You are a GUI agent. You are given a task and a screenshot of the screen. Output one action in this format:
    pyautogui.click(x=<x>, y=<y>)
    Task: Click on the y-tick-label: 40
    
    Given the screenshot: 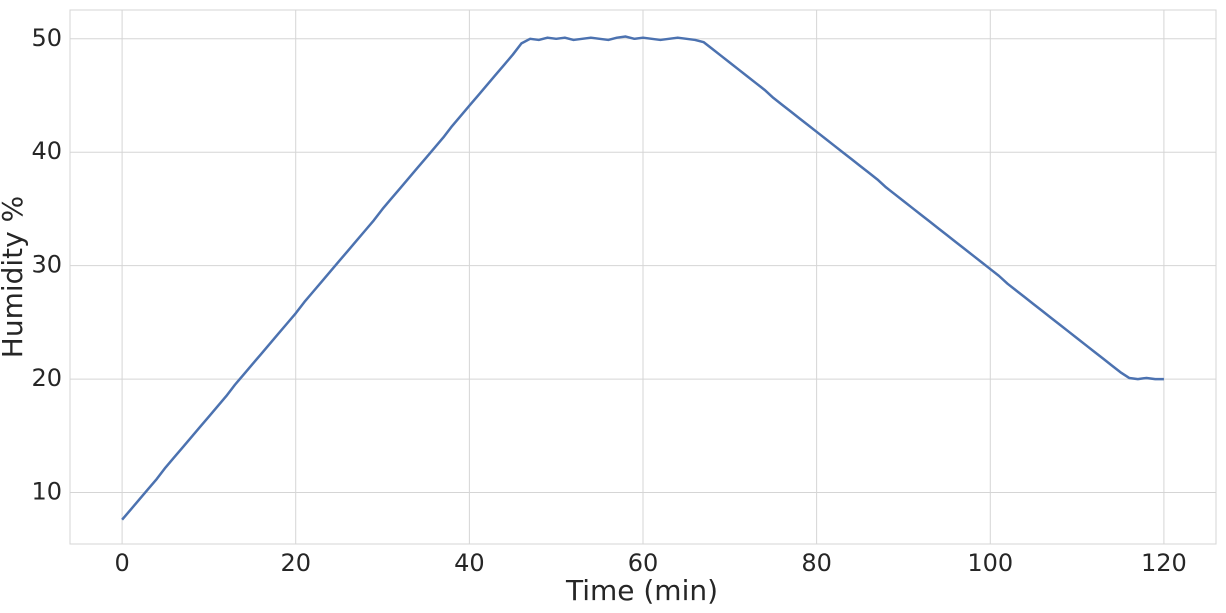 What is the action you would take?
    pyautogui.click(x=46, y=151)
    